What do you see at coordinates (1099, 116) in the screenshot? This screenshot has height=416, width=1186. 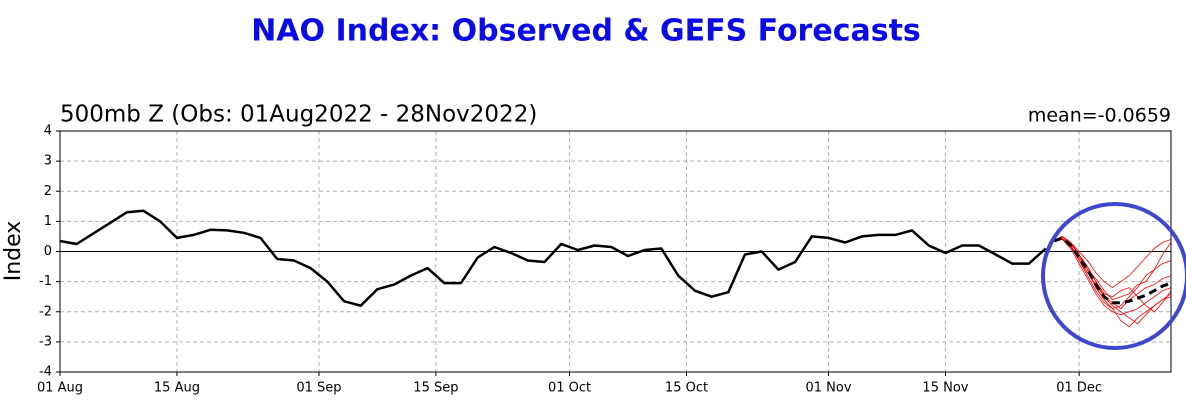 I see `annotation: mean=-0.0659` at bounding box center [1099, 116].